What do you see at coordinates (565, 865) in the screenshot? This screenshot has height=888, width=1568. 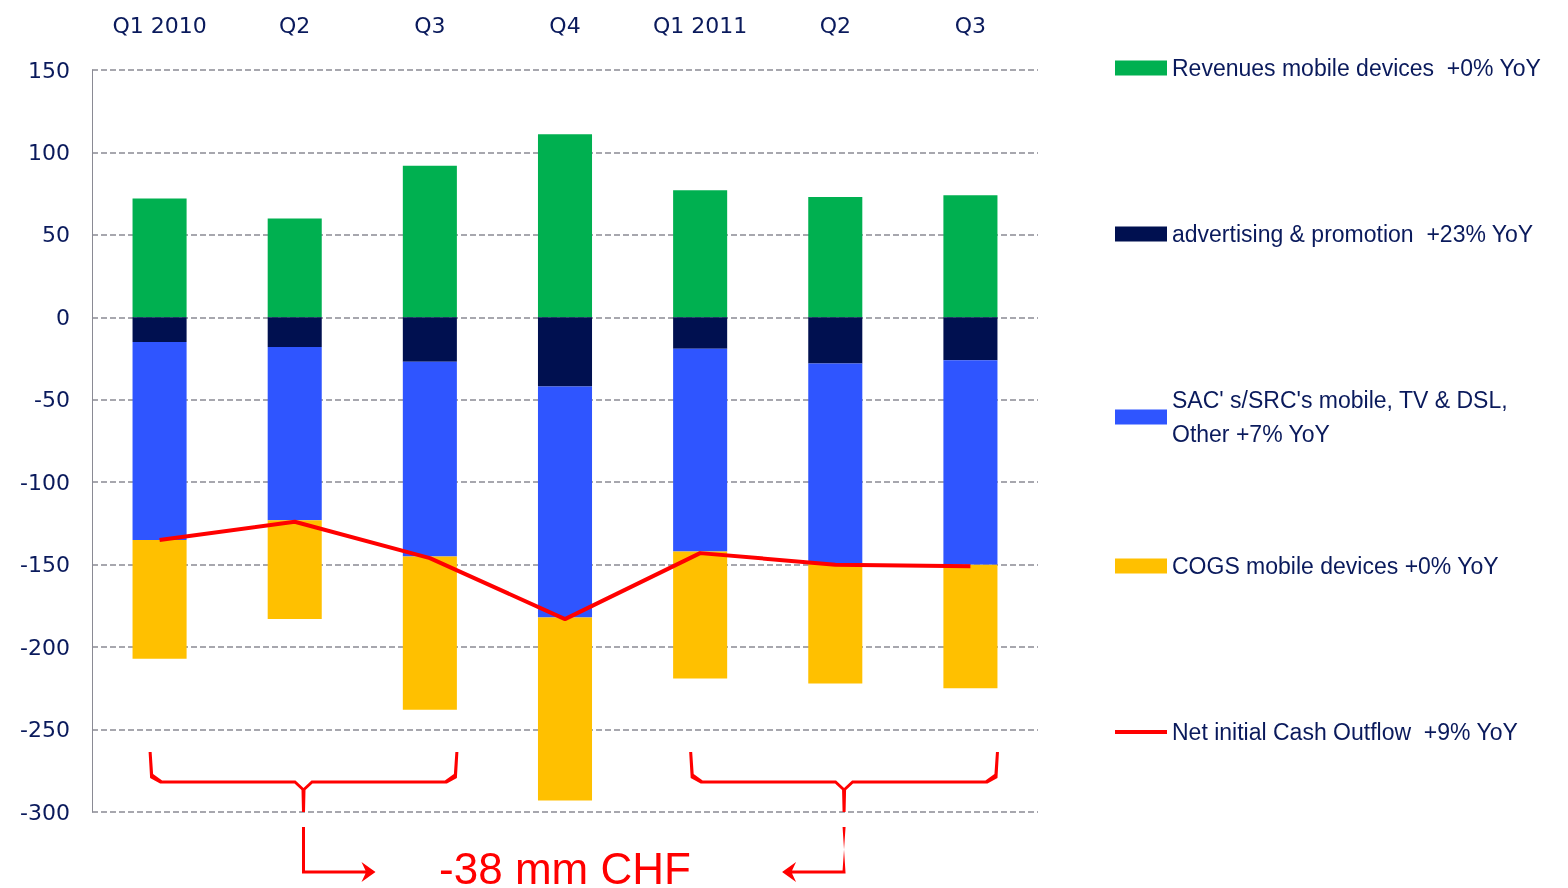 I see `text: -38 mm CHF` at bounding box center [565, 865].